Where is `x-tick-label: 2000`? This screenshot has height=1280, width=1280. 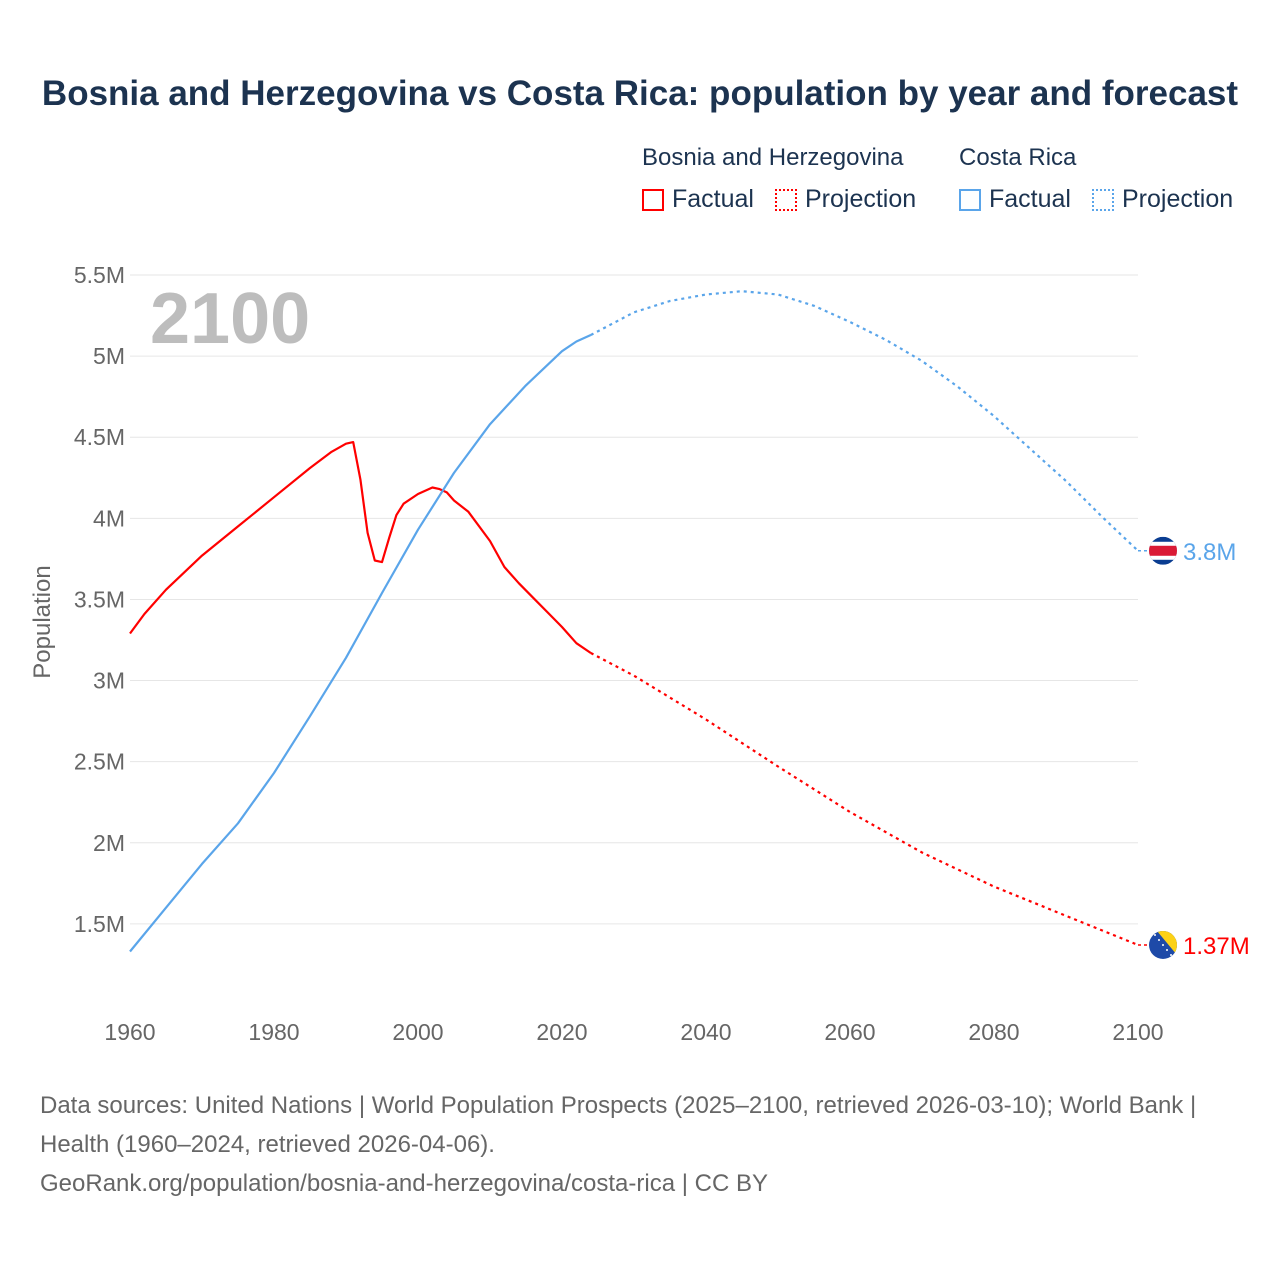
x-tick-label: 2000 is located at coordinates (417, 1032).